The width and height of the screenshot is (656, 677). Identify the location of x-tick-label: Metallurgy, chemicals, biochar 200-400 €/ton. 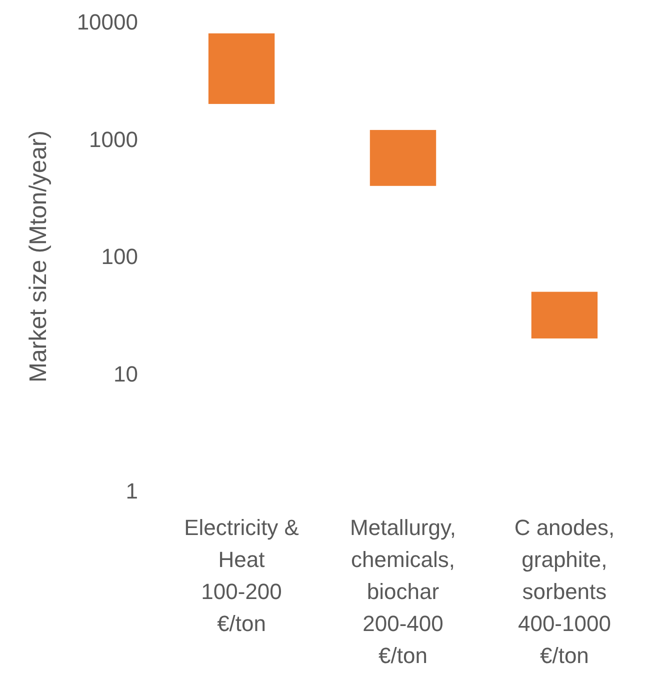
(403, 591).